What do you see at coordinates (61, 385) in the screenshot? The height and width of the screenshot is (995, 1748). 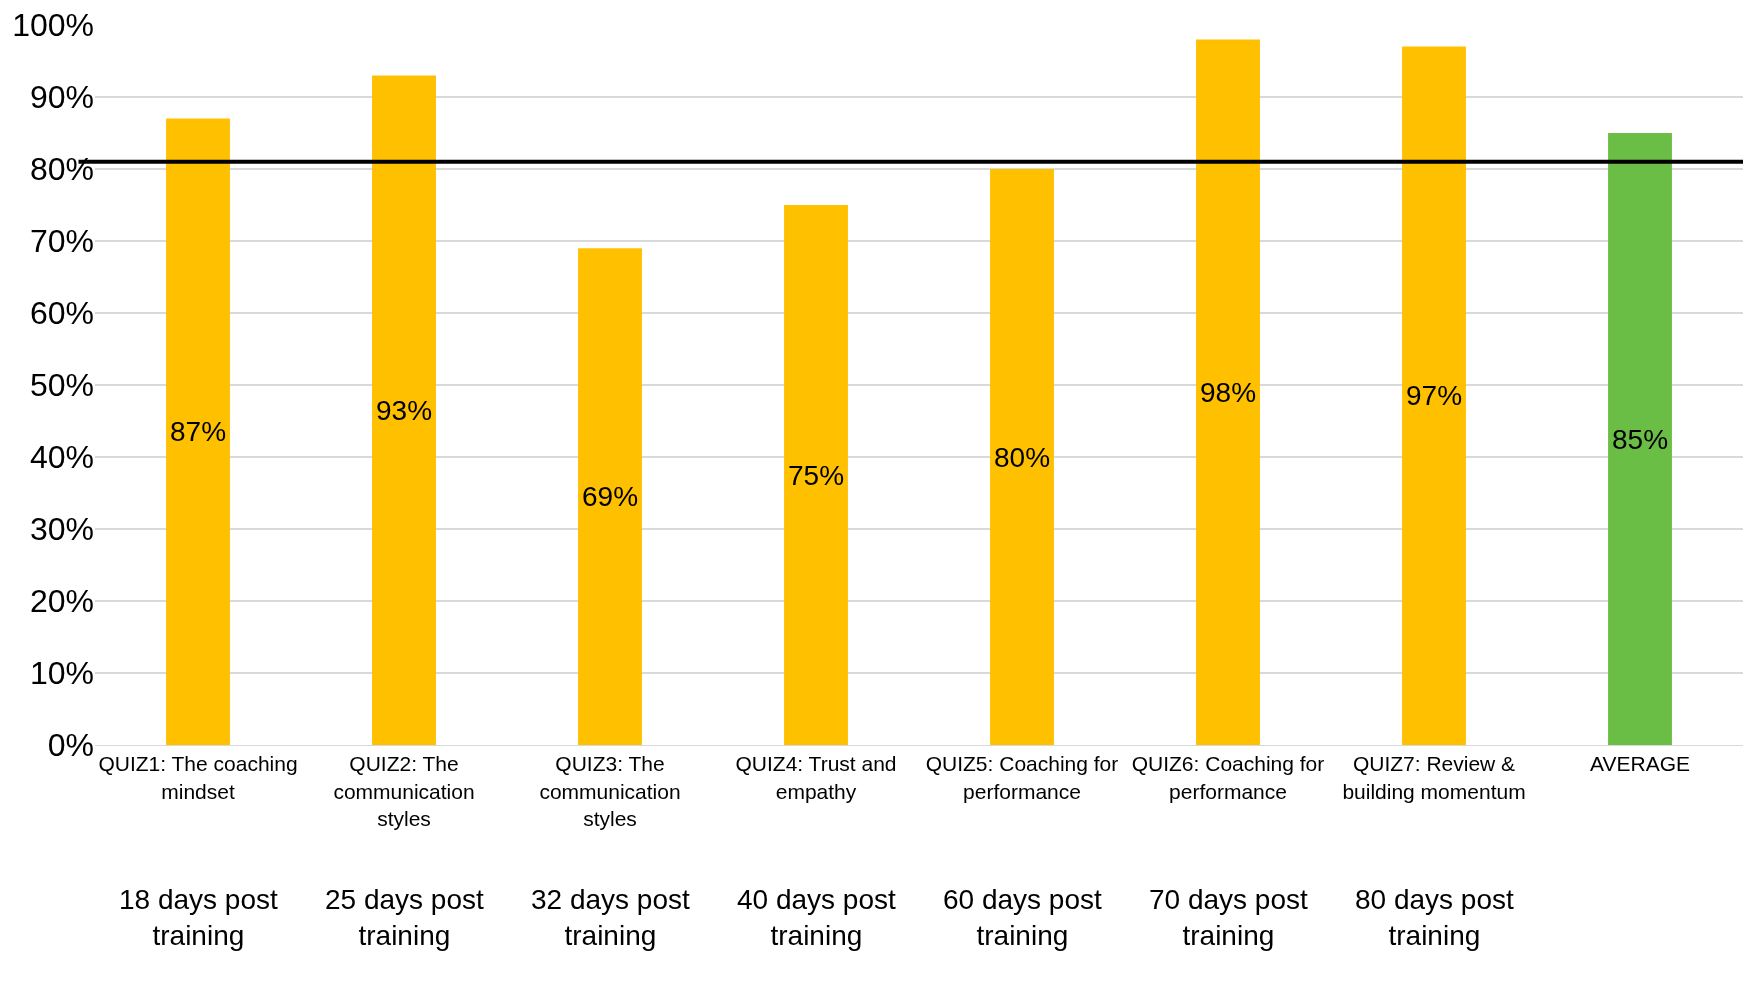 I see `y-tick-label: 50%` at bounding box center [61, 385].